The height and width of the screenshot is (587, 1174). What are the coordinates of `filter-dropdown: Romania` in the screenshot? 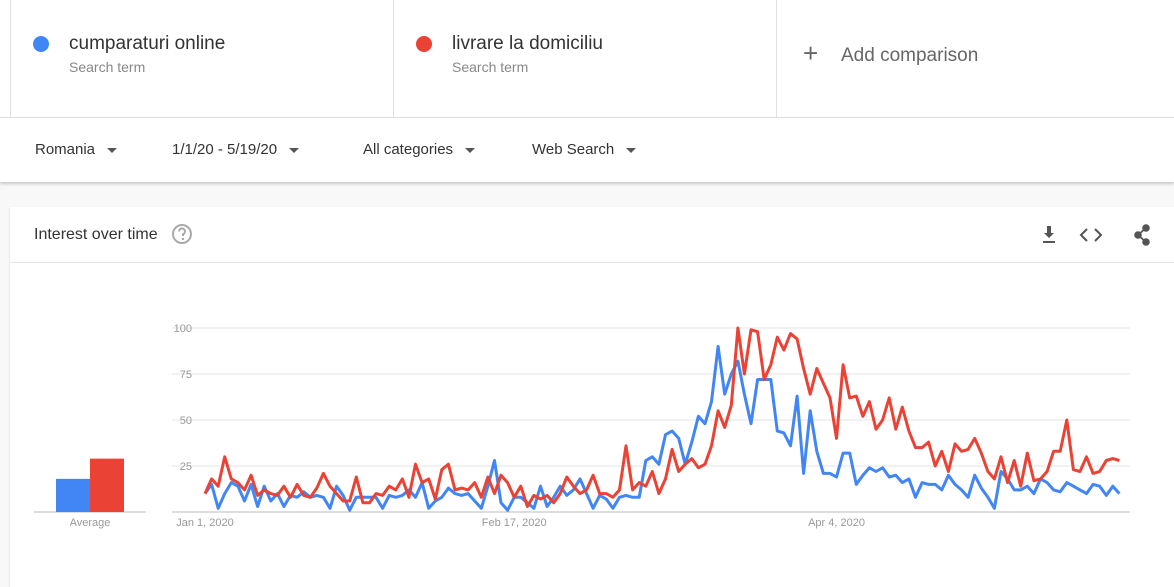 It's located at (76, 149).